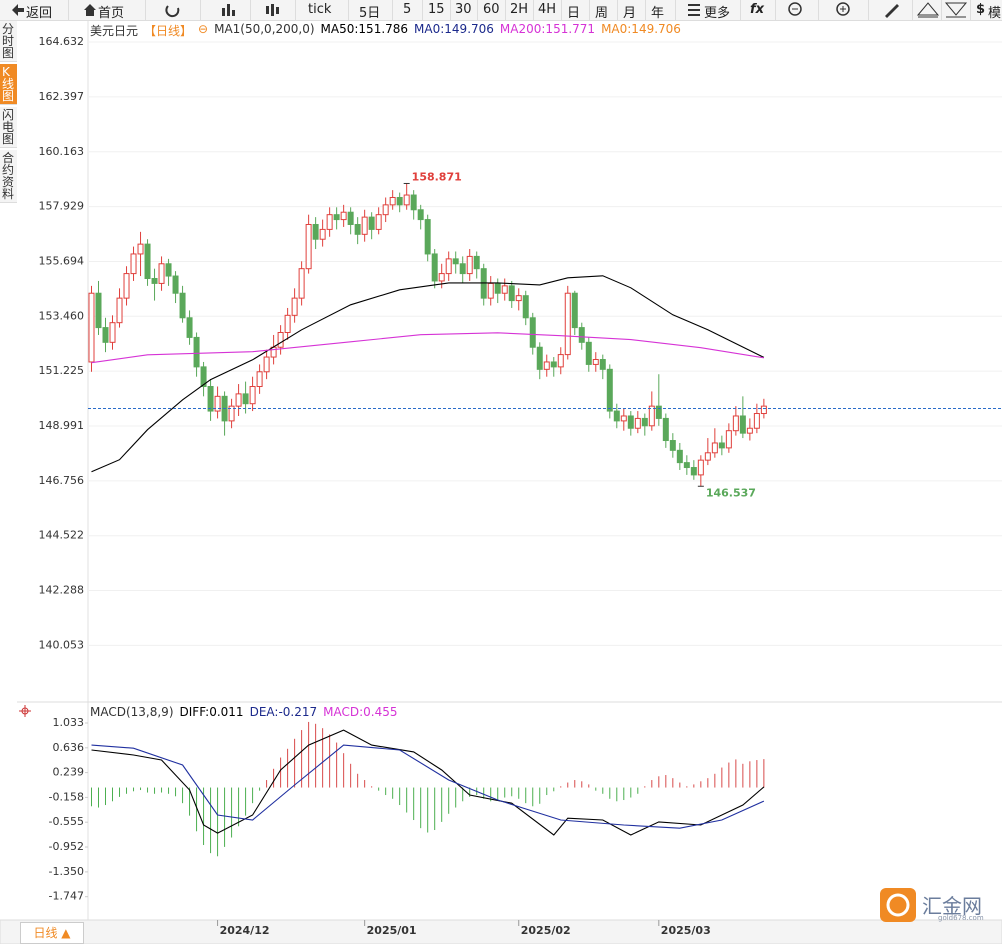 This screenshot has width=1002, height=944. Describe the element at coordinates (264, 29) in the screenshot. I see `indicator-label: MA1(50,0,200,0)` at that location.